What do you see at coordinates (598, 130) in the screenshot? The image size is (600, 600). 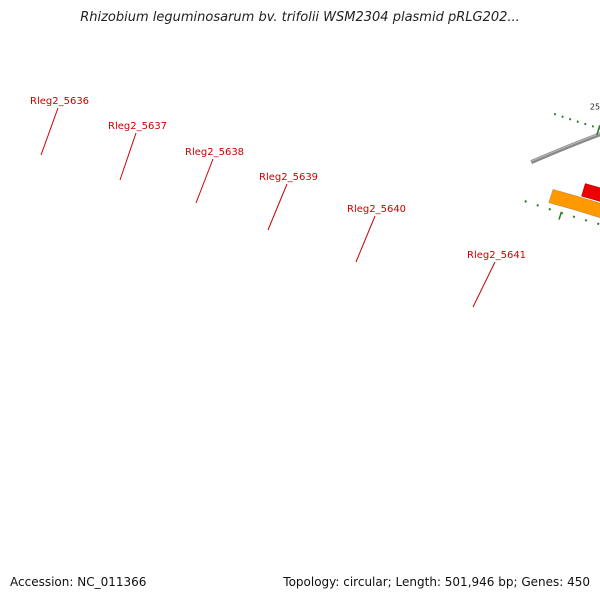 I see `kbp-major-tick` at bounding box center [598, 130].